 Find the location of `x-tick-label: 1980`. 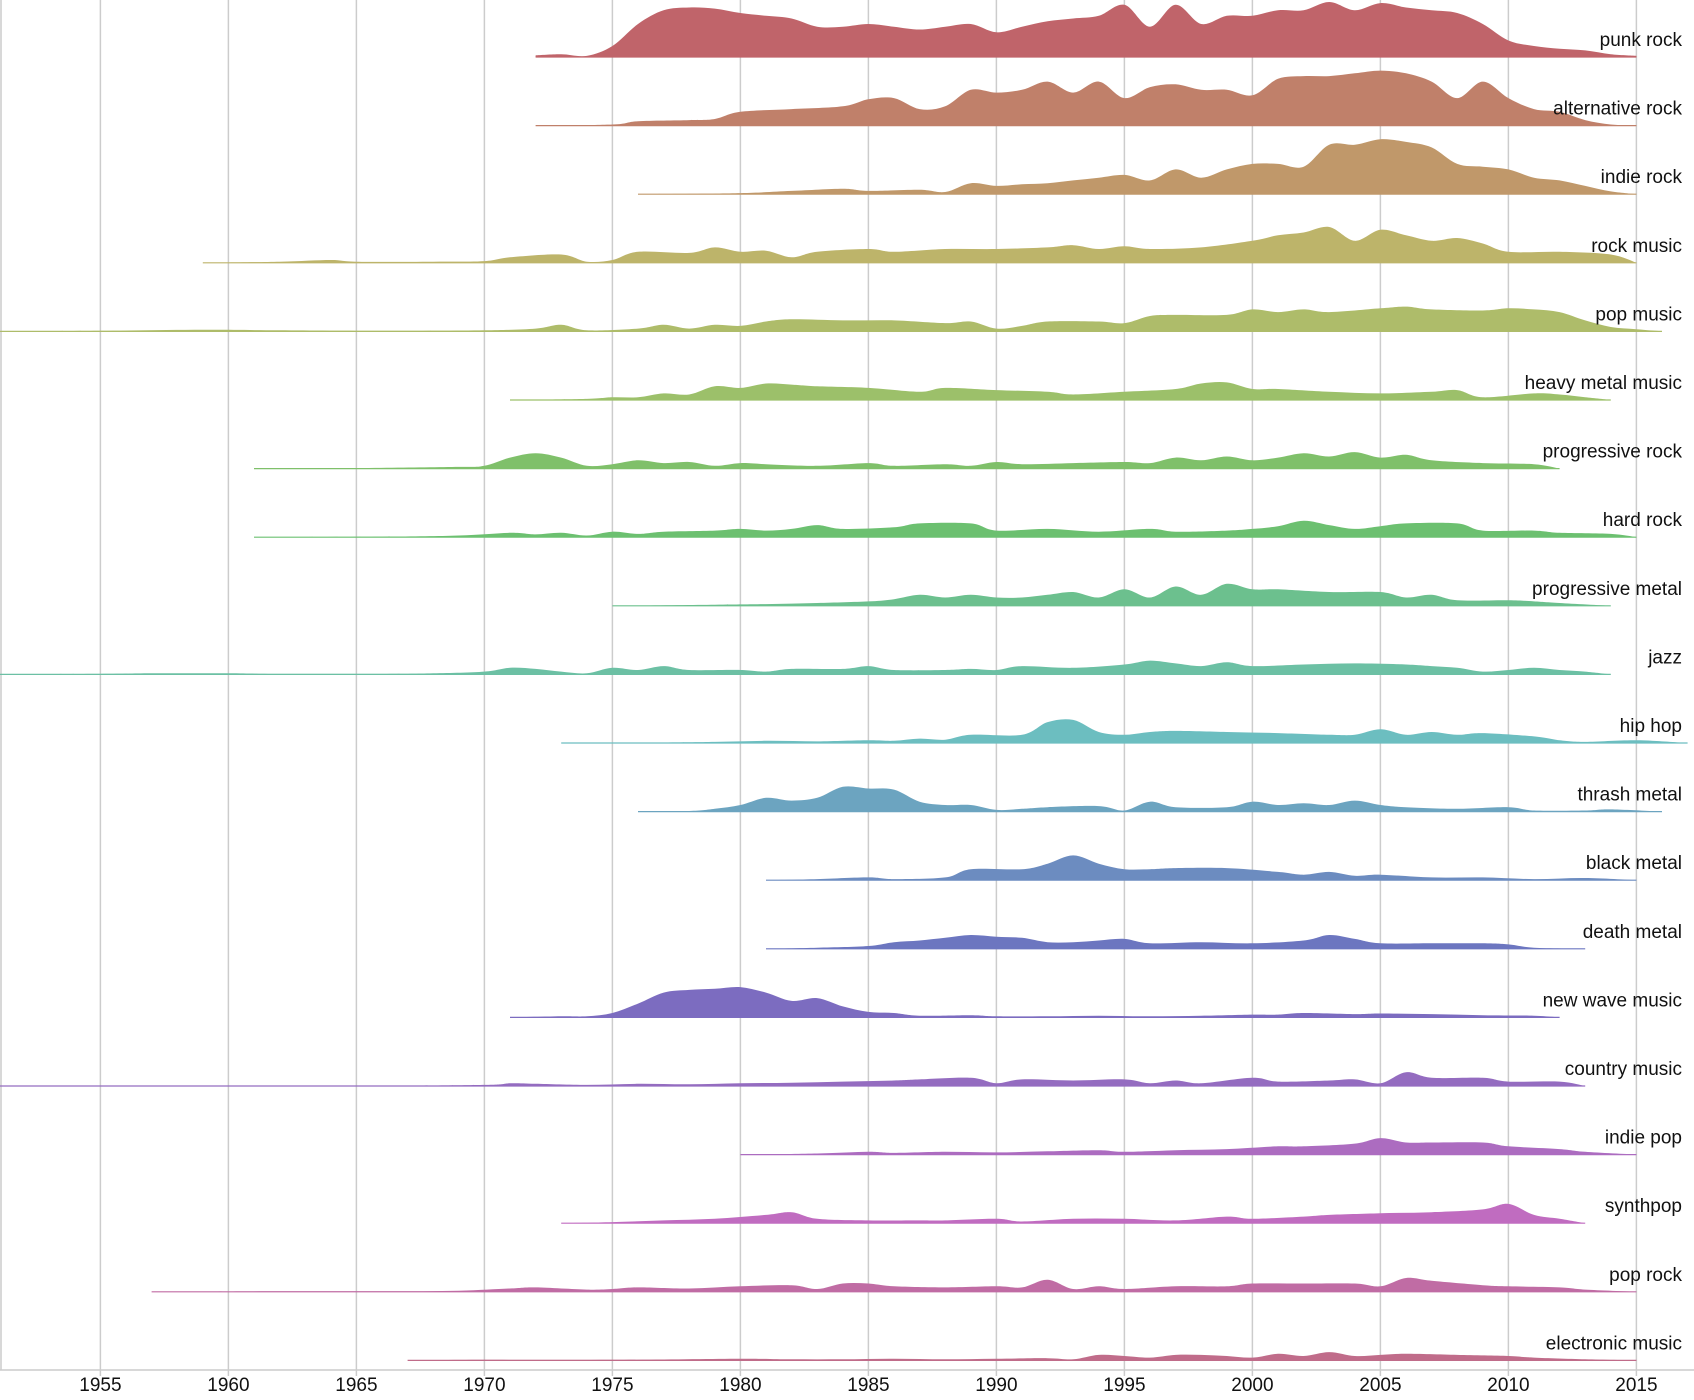

x-tick-label: 1980 is located at coordinates (740, 1385).